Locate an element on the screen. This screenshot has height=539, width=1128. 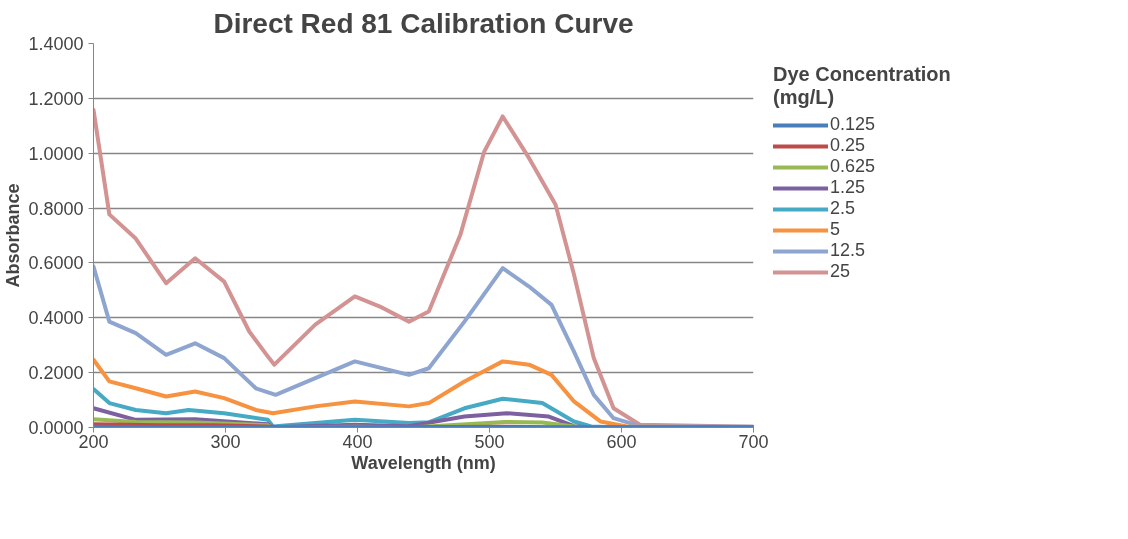
legend-label: 5 is located at coordinates (835, 229).